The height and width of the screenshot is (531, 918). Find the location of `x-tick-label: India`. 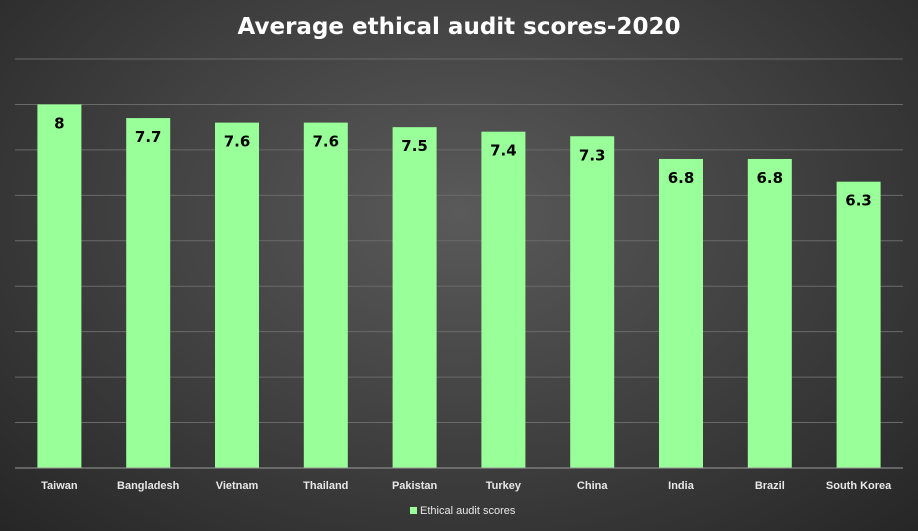

x-tick-label: India is located at coordinates (681, 486).